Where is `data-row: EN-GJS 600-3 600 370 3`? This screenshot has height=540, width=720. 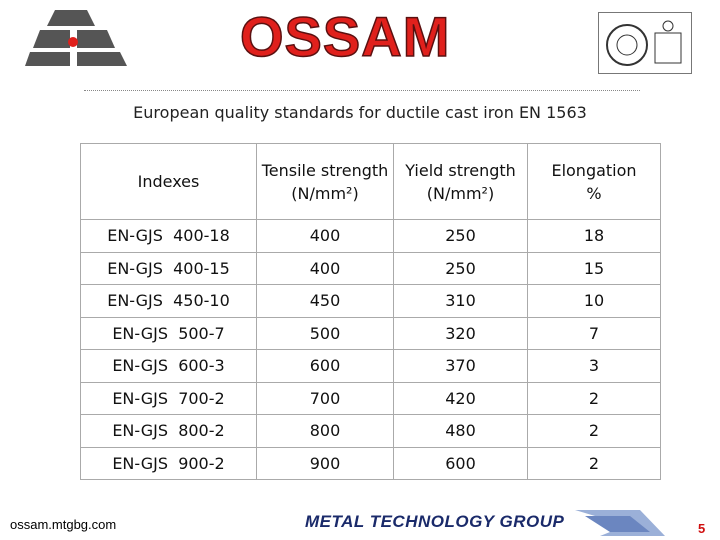 data-row: EN-GJS 600-3 600 370 3 is located at coordinates (370, 366).